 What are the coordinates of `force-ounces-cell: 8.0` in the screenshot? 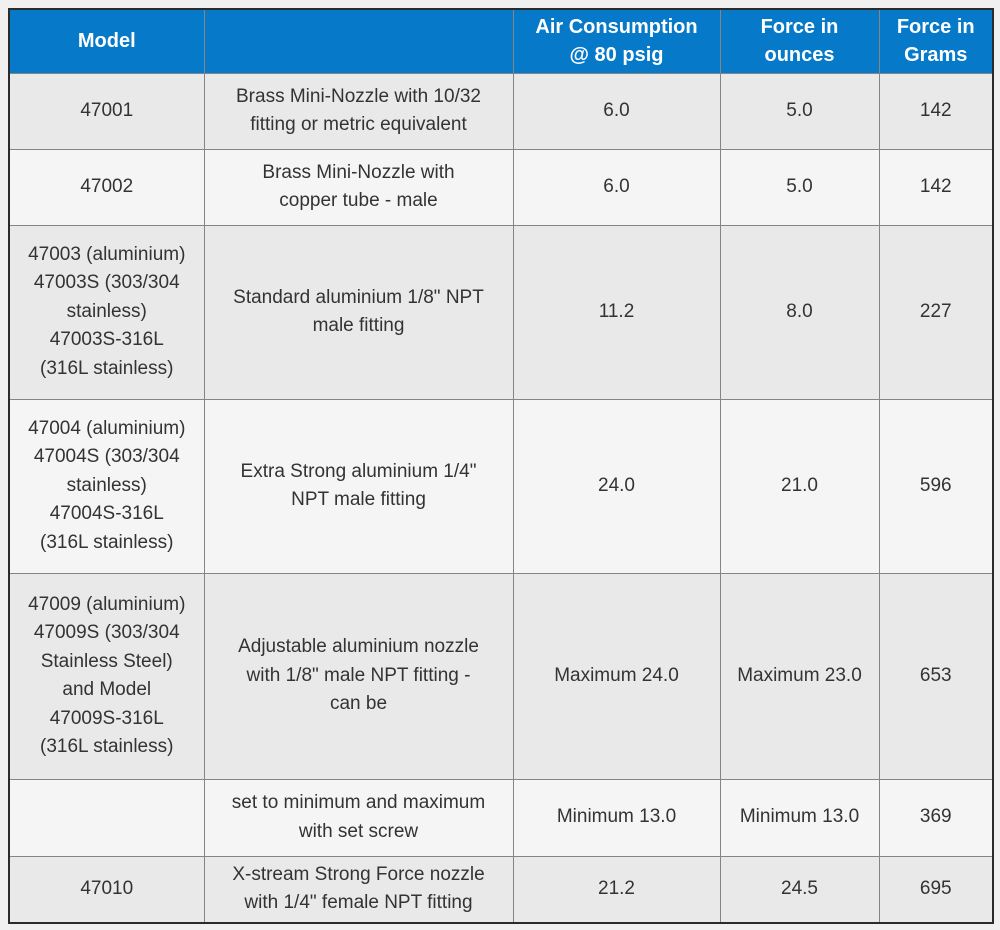 It's located at (799, 312).